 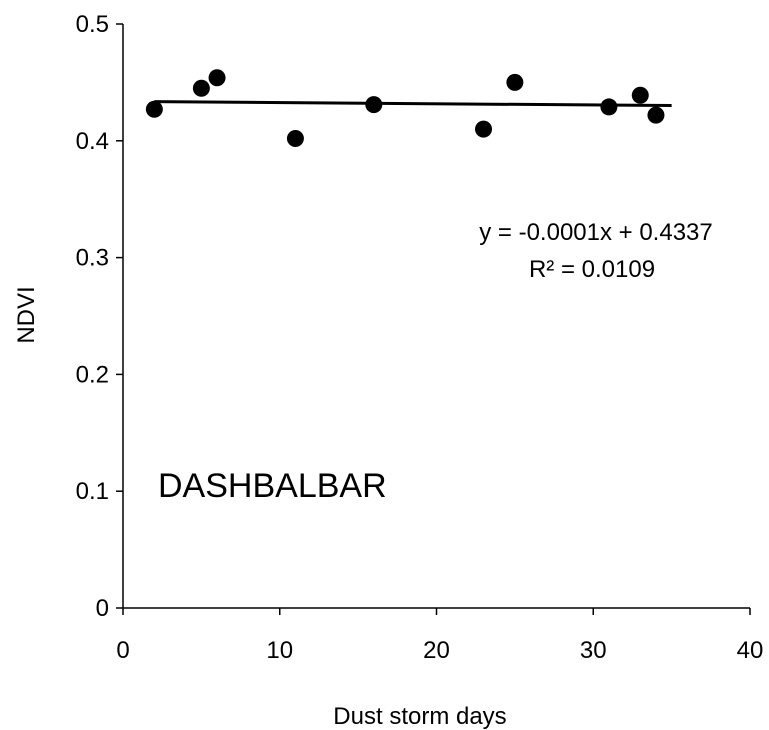 What do you see at coordinates (436, 650) in the screenshot?
I see `x-tick-label: 20` at bounding box center [436, 650].